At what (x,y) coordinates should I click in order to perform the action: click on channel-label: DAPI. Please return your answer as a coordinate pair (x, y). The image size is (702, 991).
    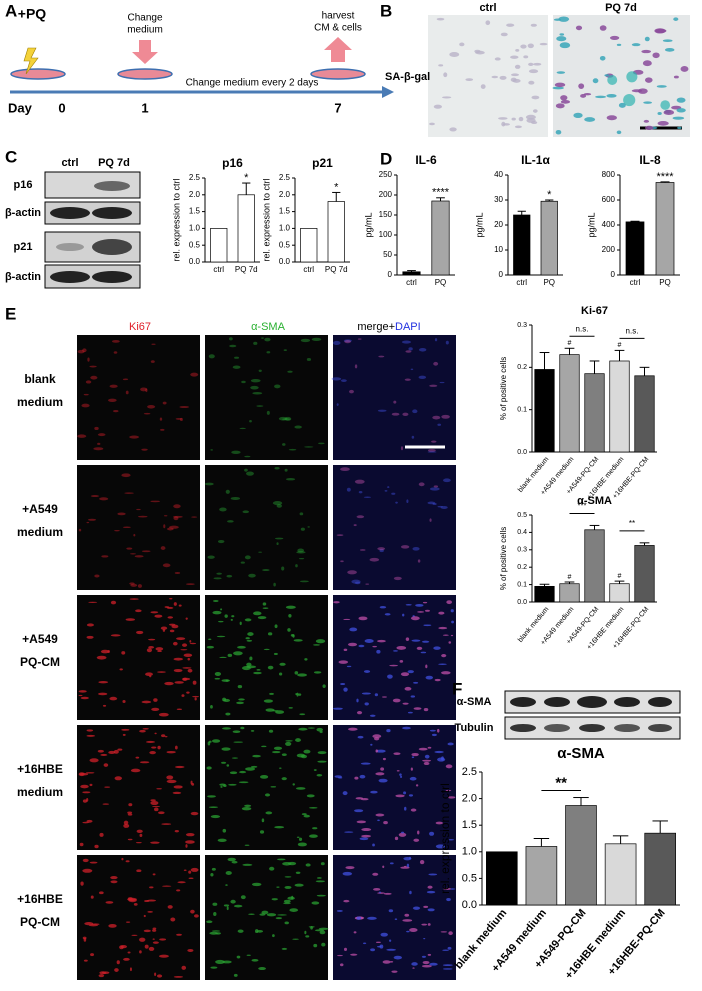
    Looking at the image, I should click on (408, 327).